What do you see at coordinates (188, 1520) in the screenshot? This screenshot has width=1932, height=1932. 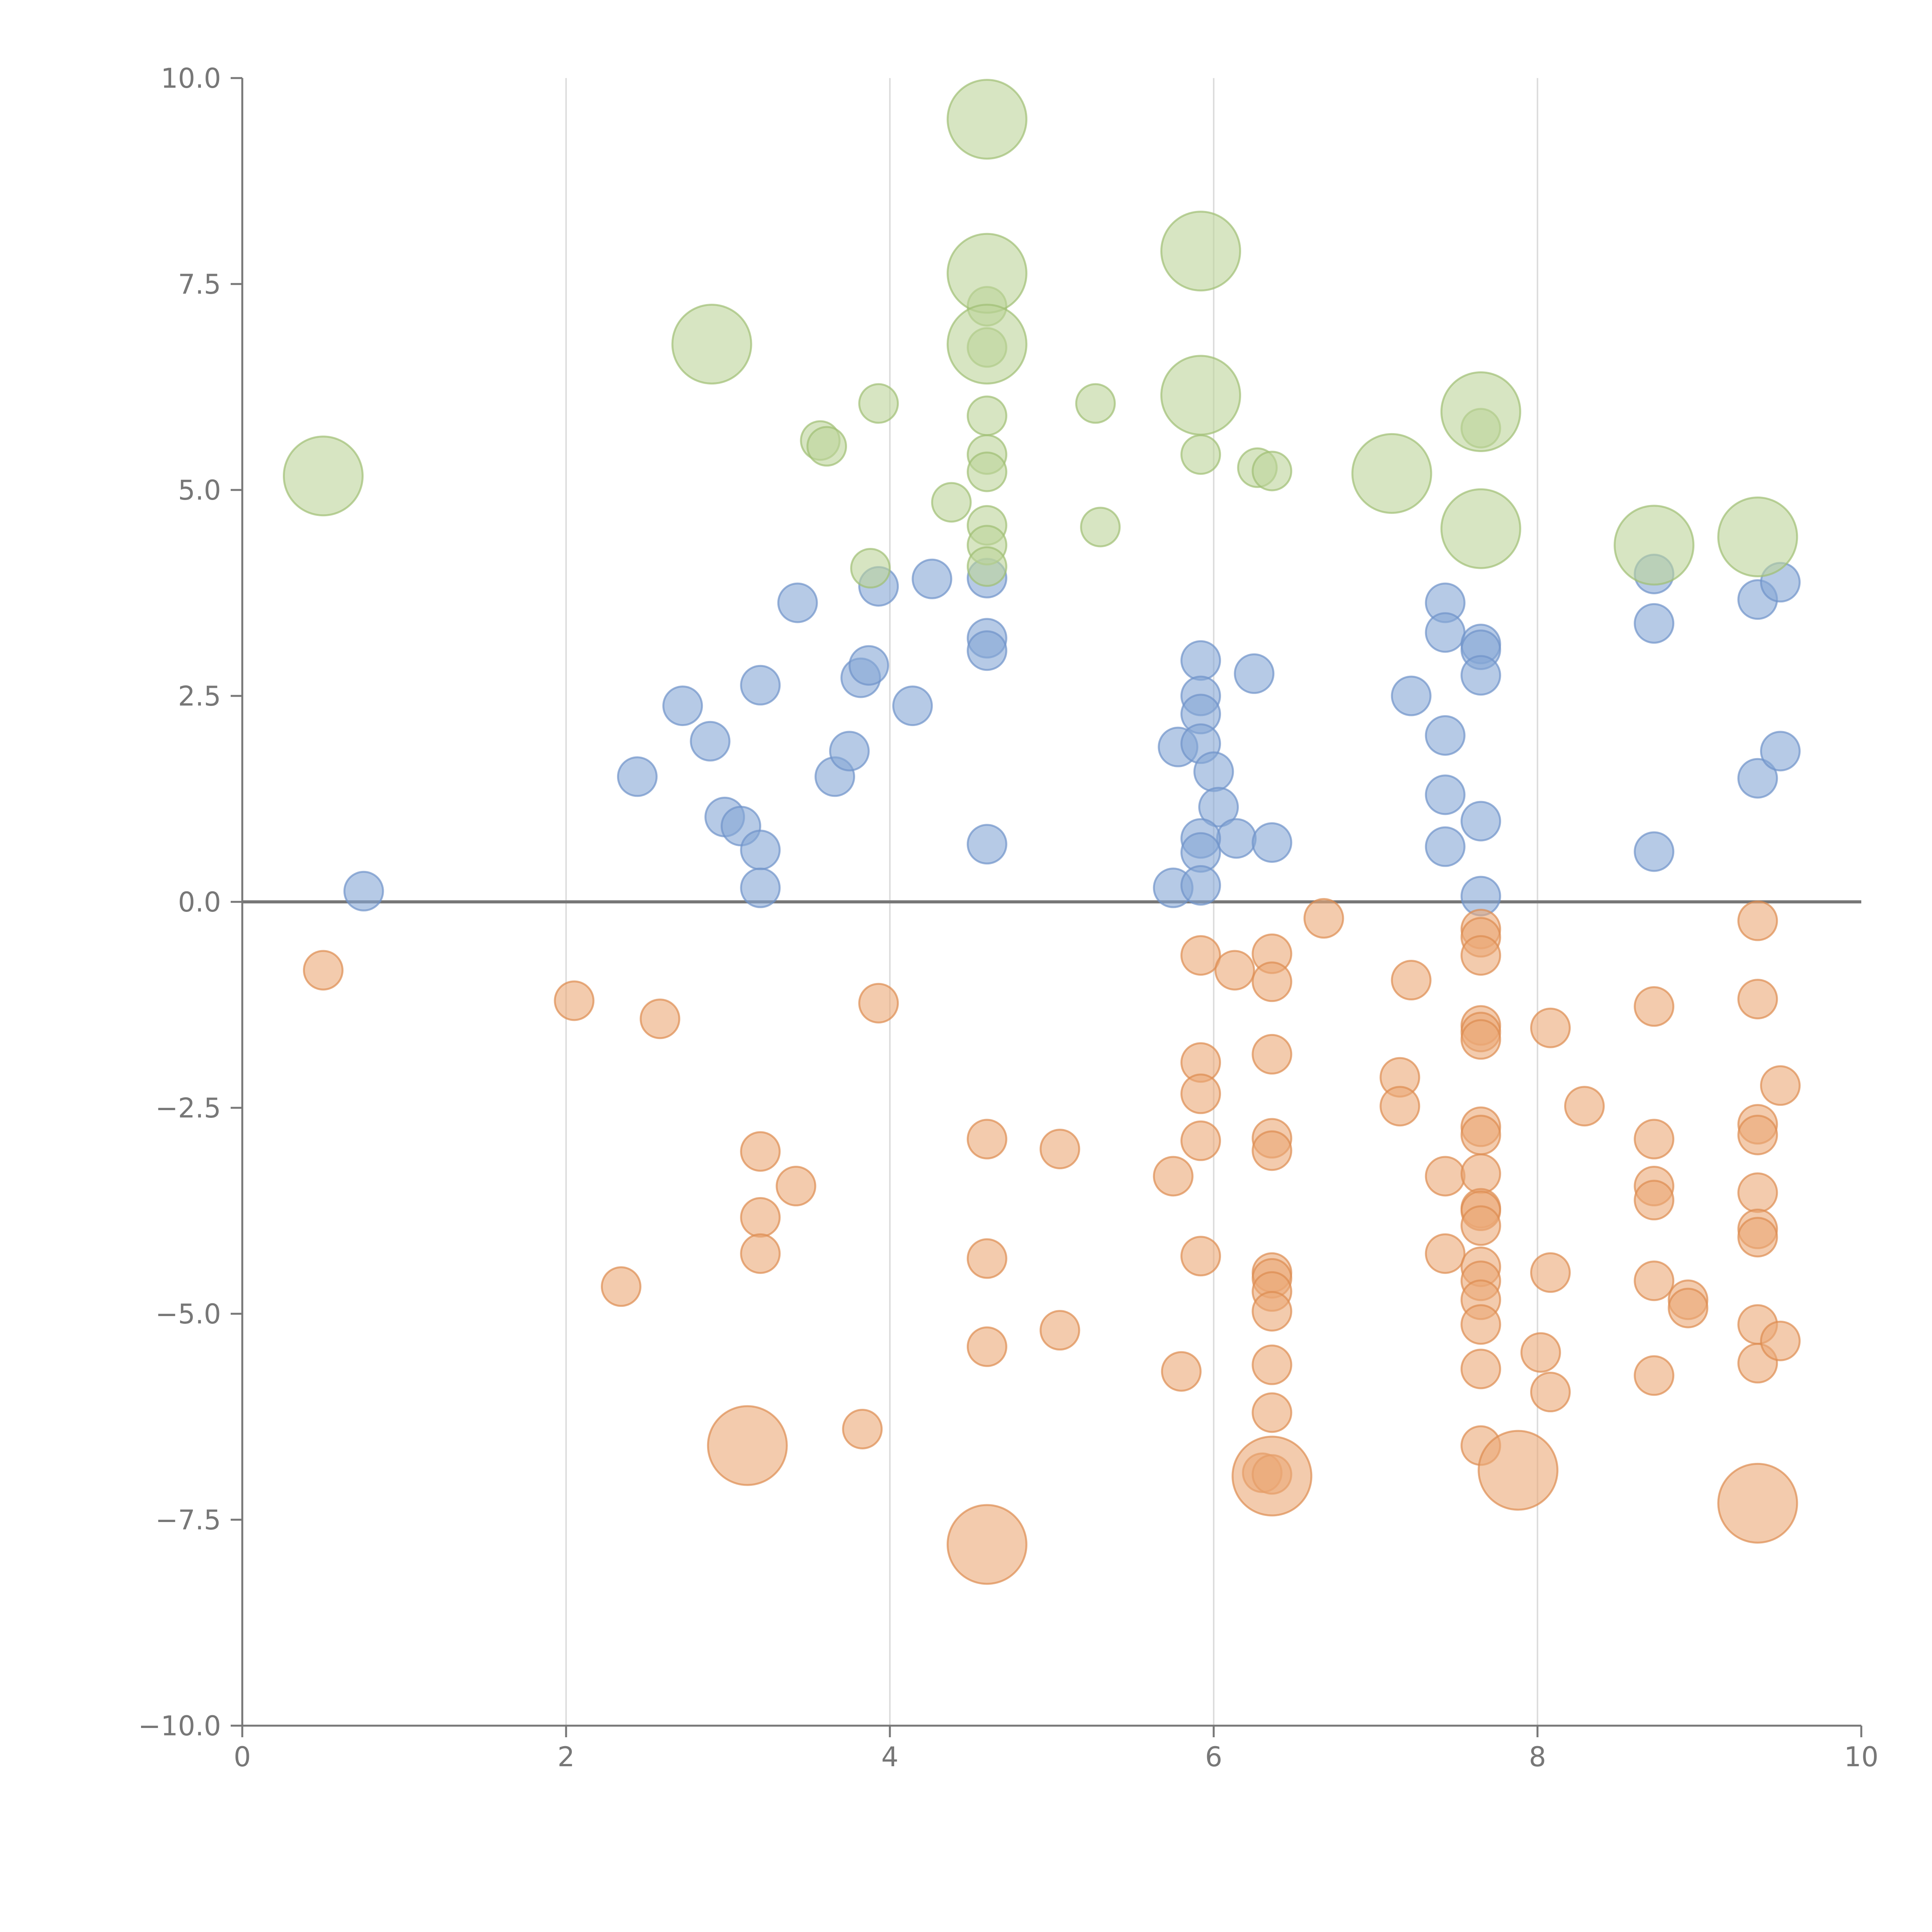 I see `y-tick-label: −7.5` at bounding box center [188, 1520].